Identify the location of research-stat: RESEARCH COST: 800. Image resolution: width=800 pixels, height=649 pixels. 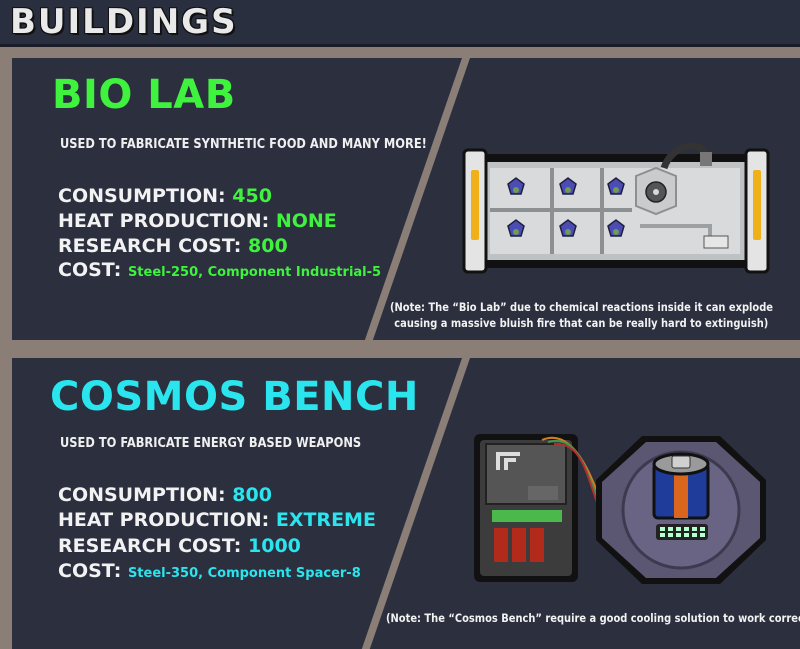
(173, 246).